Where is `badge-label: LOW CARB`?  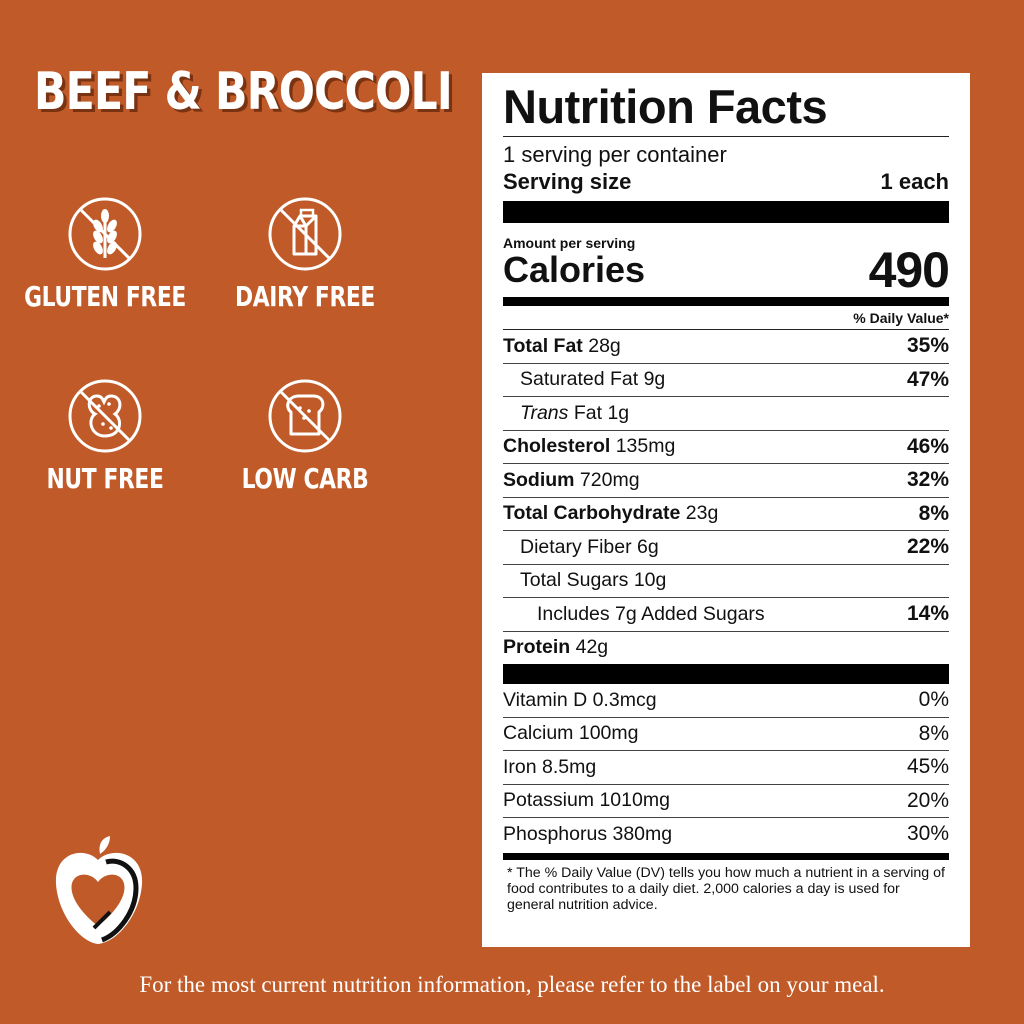
badge-label: LOW CARB is located at coordinates (305, 478).